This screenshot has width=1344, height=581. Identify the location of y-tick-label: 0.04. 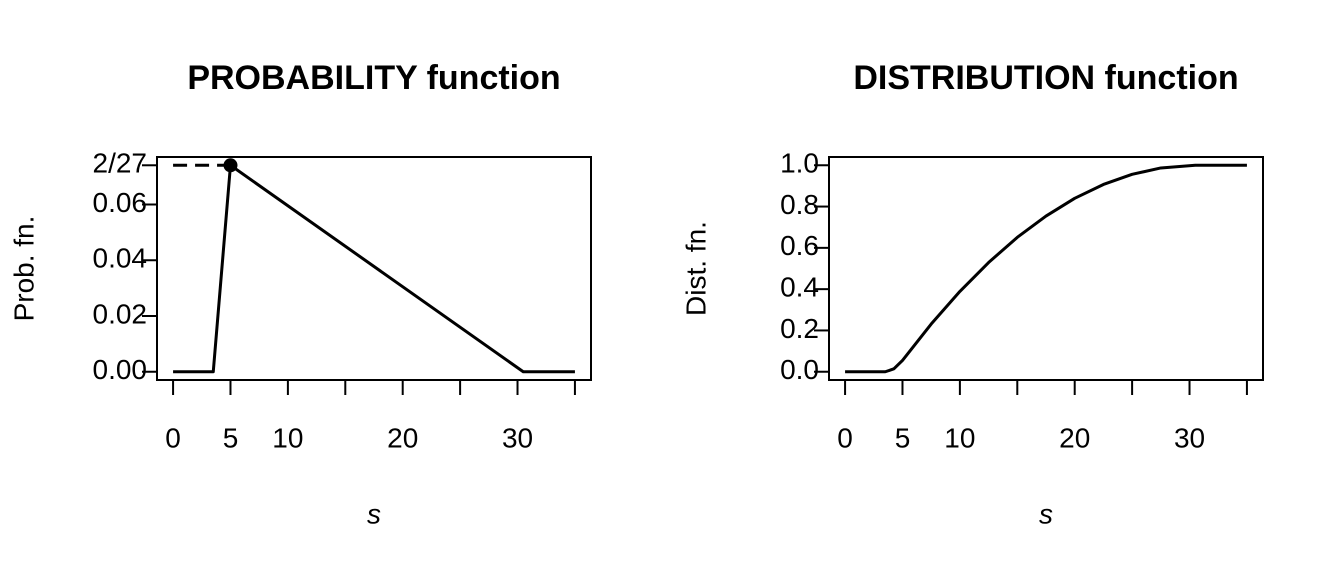
(120, 258).